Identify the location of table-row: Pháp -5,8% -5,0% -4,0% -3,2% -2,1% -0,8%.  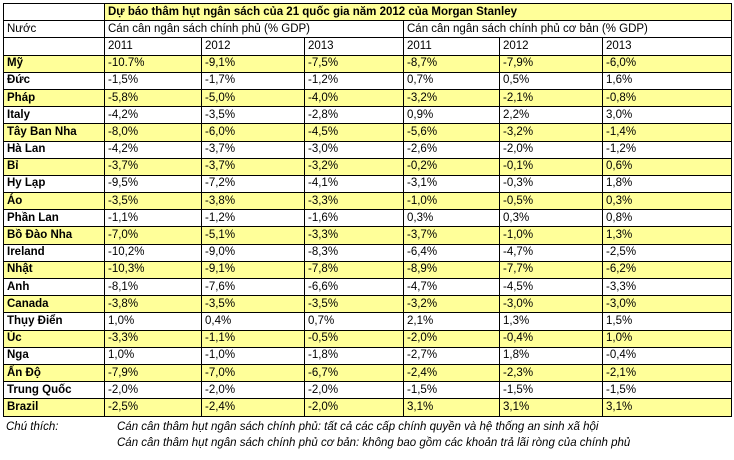
(367, 98).